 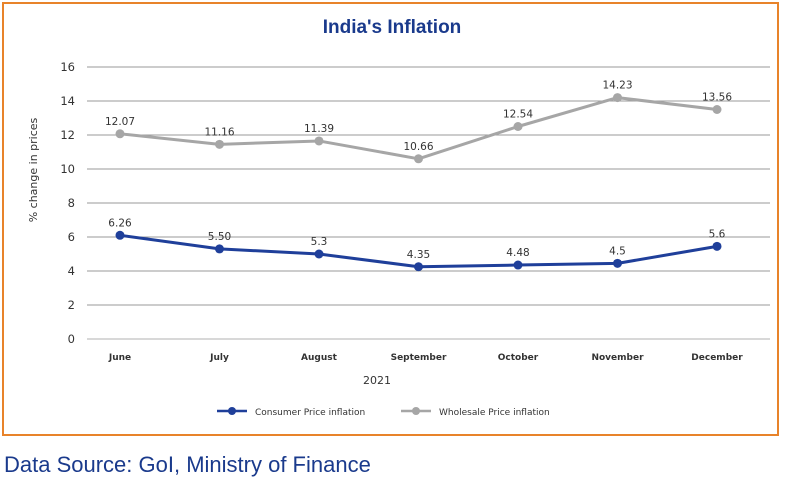 I want to click on data-label: 10.66, so click(x=418, y=147).